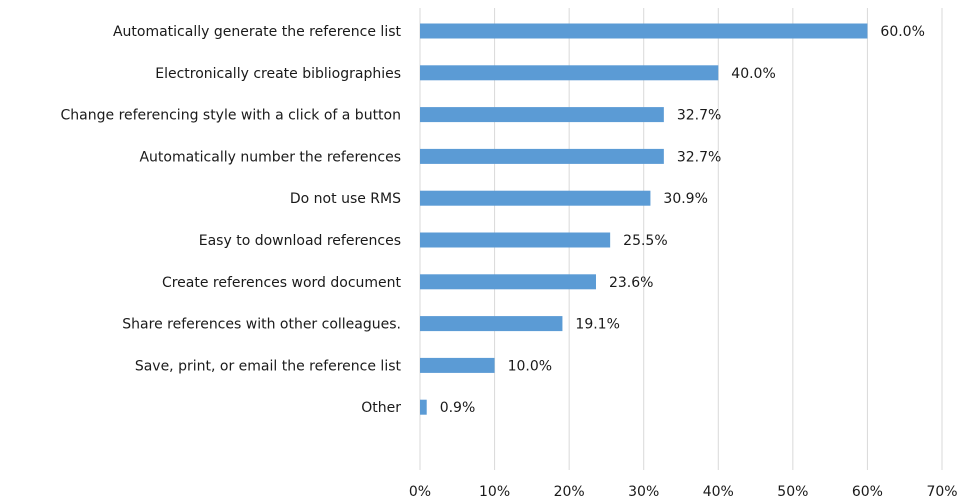  What do you see at coordinates (941, 492) in the screenshot?
I see `x-tick-label: 70%` at bounding box center [941, 492].